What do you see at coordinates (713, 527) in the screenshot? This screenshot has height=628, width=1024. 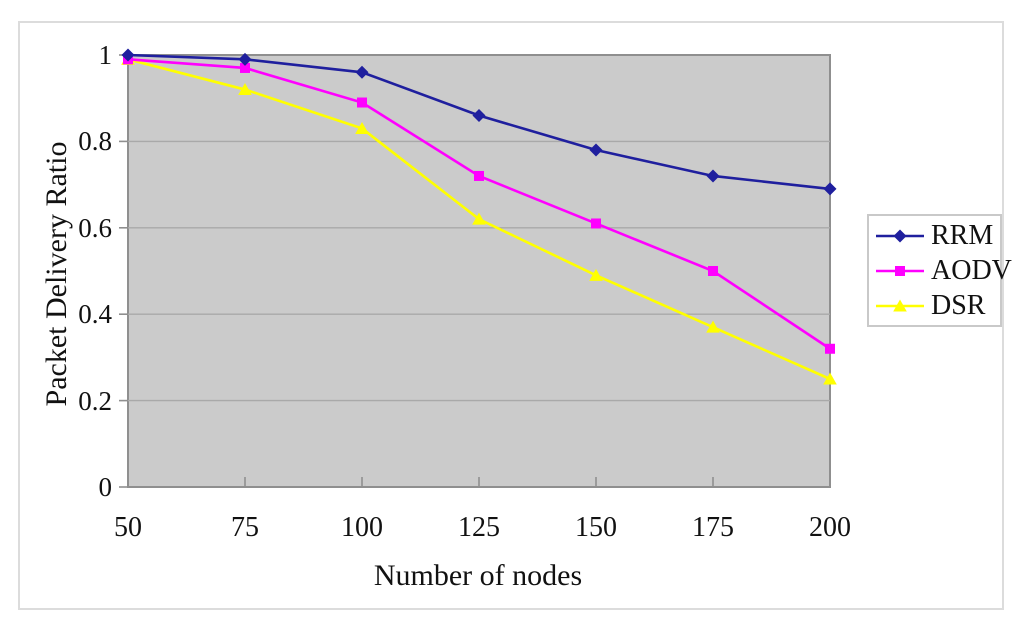 I see `x-tick-label: 175` at bounding box center [713, 527].